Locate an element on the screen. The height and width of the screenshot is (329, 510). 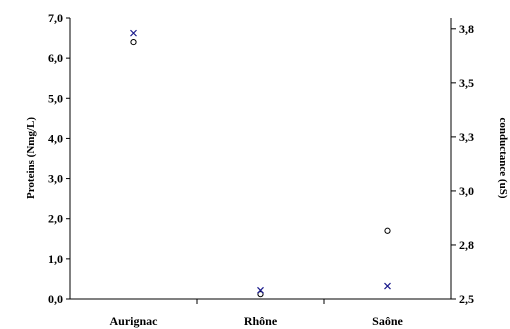
right-tick-label: 2,8 is located at coordinates (466, 245).